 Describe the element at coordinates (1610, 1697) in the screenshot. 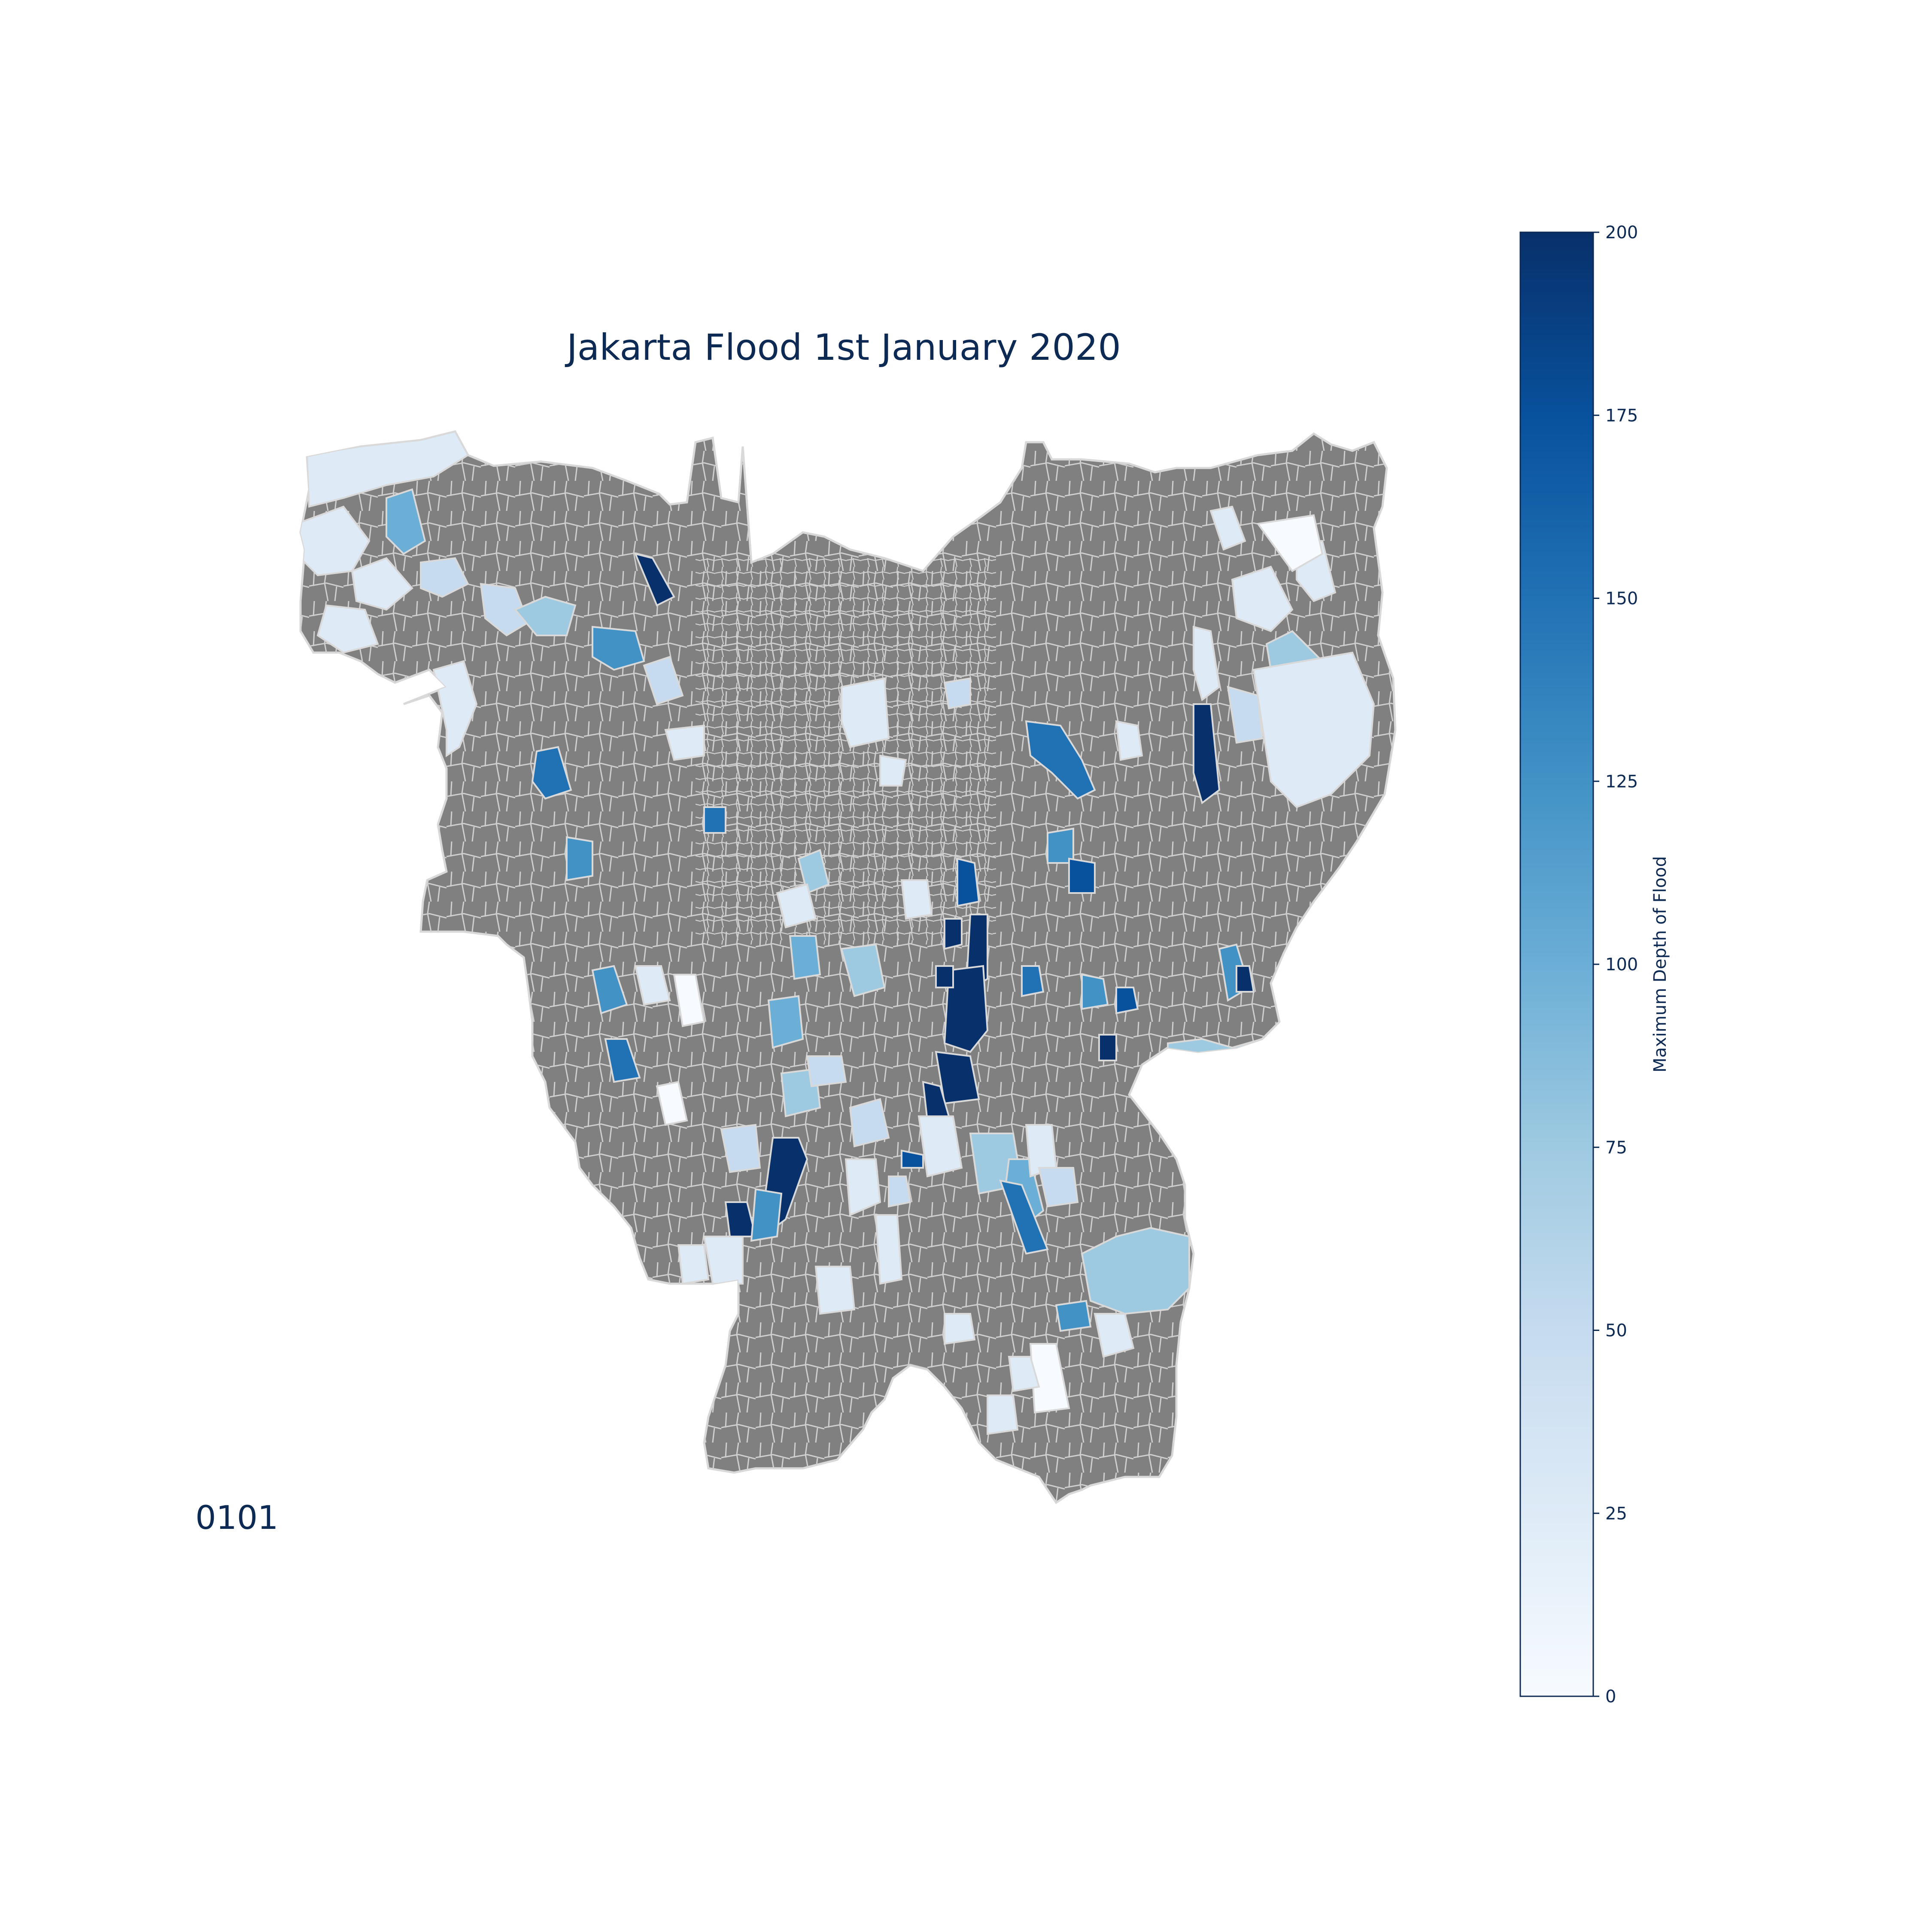

I see `colorbar-tick-label: 0` at that location.